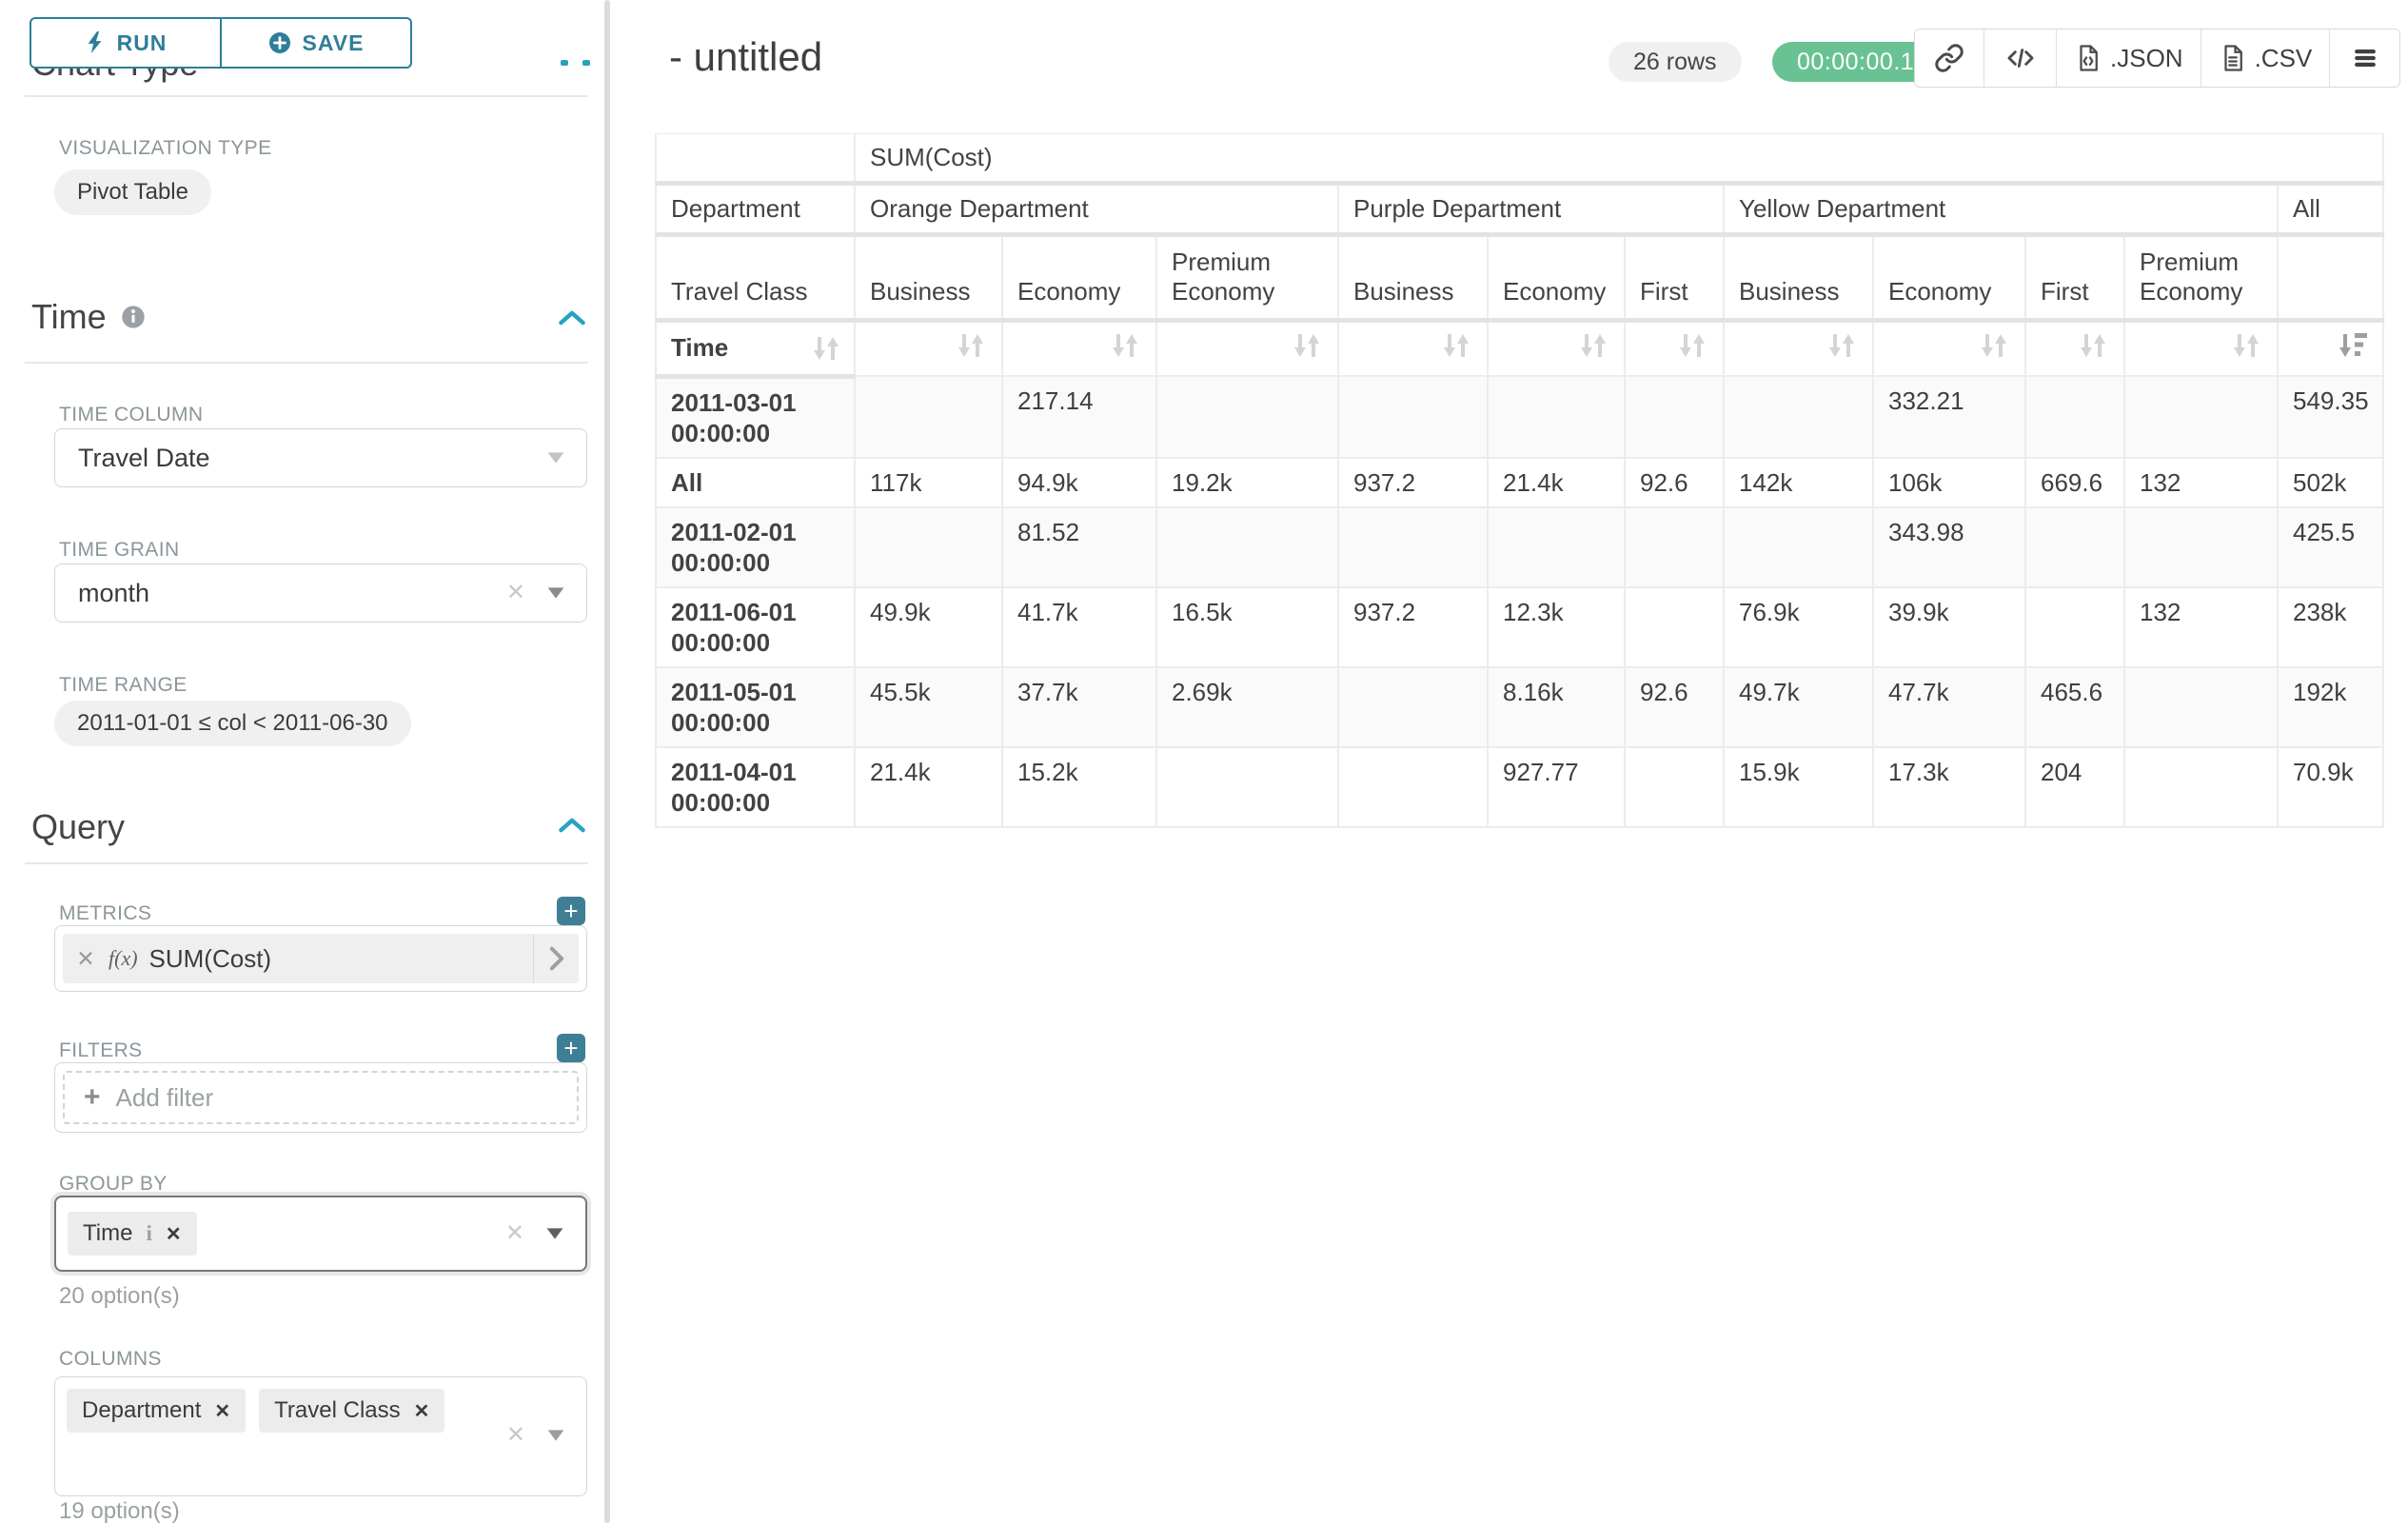 This screenshot has height=1523, width=2408. Describe the element at coordinates (1520, 159) in the screenshot. I see `metric-header-row: SUM(Cost)` at that location.